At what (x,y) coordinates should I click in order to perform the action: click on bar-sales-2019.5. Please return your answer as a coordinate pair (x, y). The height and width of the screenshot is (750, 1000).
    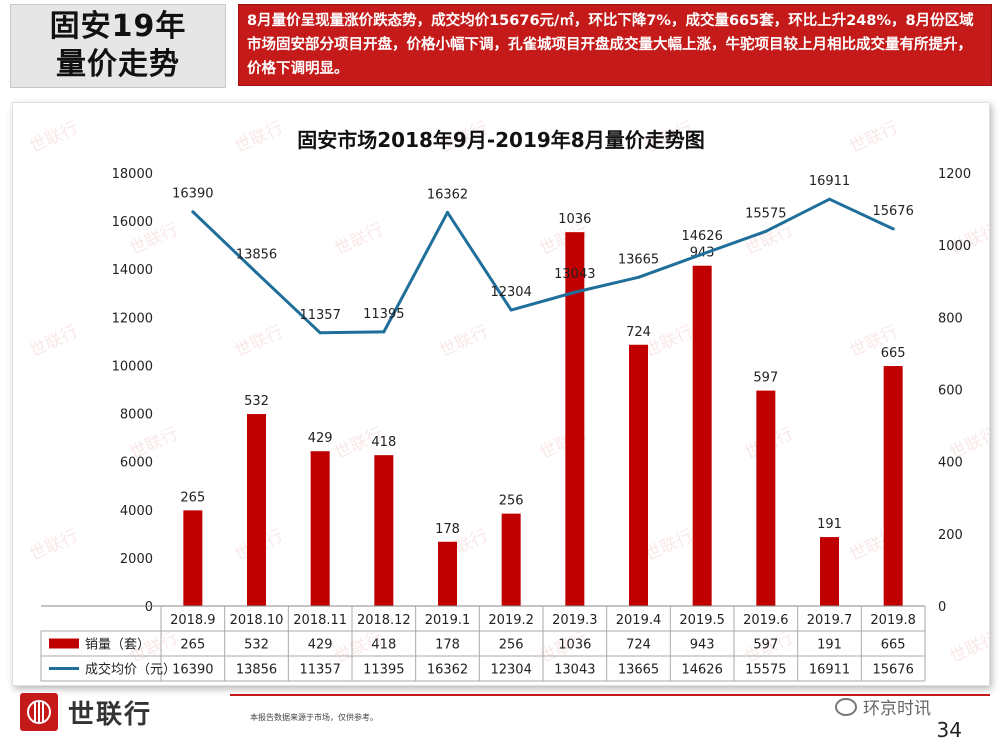
    Looking at the image, I should click on (702, 435).